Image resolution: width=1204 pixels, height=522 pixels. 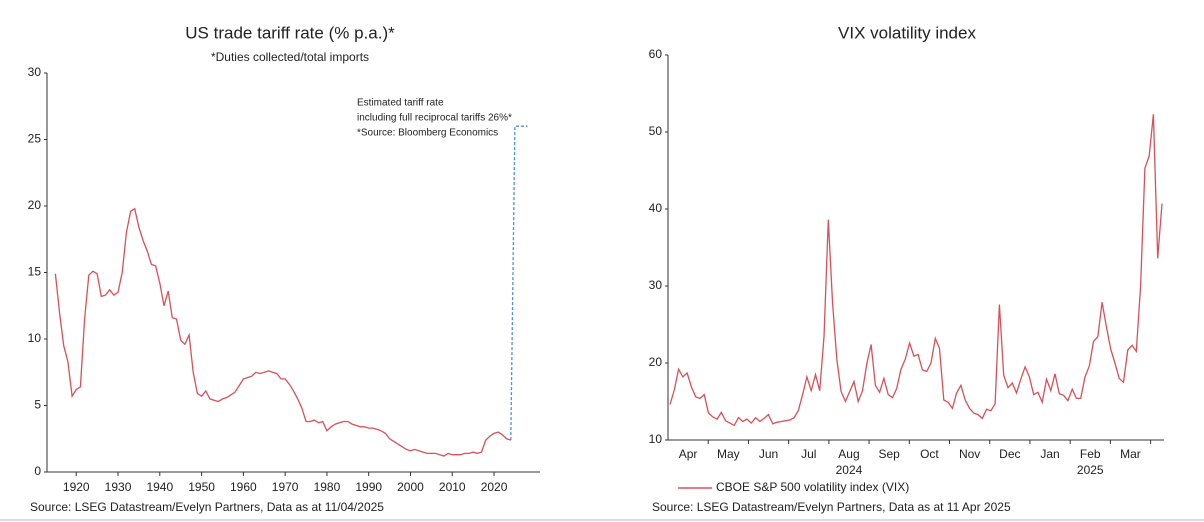 What do you see at coordinates (656, 131) in the screenshot?
I see `y-tick-label: 50` at bounding box center [656, 131].